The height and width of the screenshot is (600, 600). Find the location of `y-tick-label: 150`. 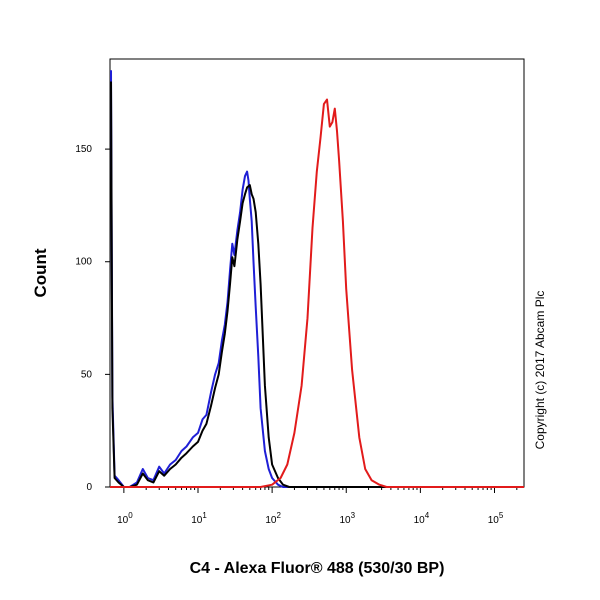

y-tick-label: 150 is located at coordinates (83, 149).